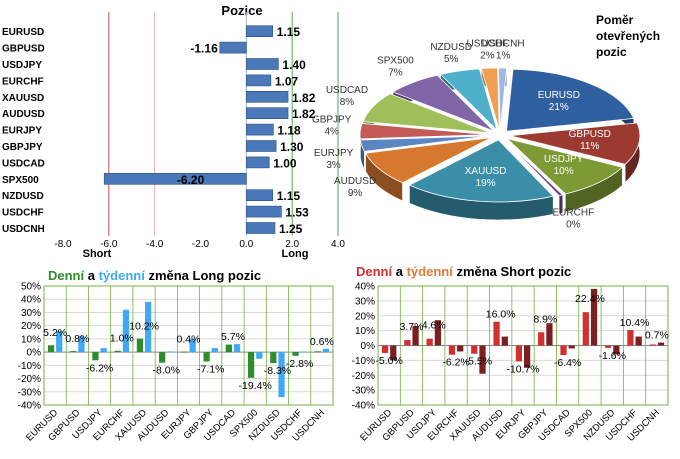  What do you see at coordinates (31, 339) in the screenshot?
I see `y-tick-label: 10%` at bounding box center [31, 339].